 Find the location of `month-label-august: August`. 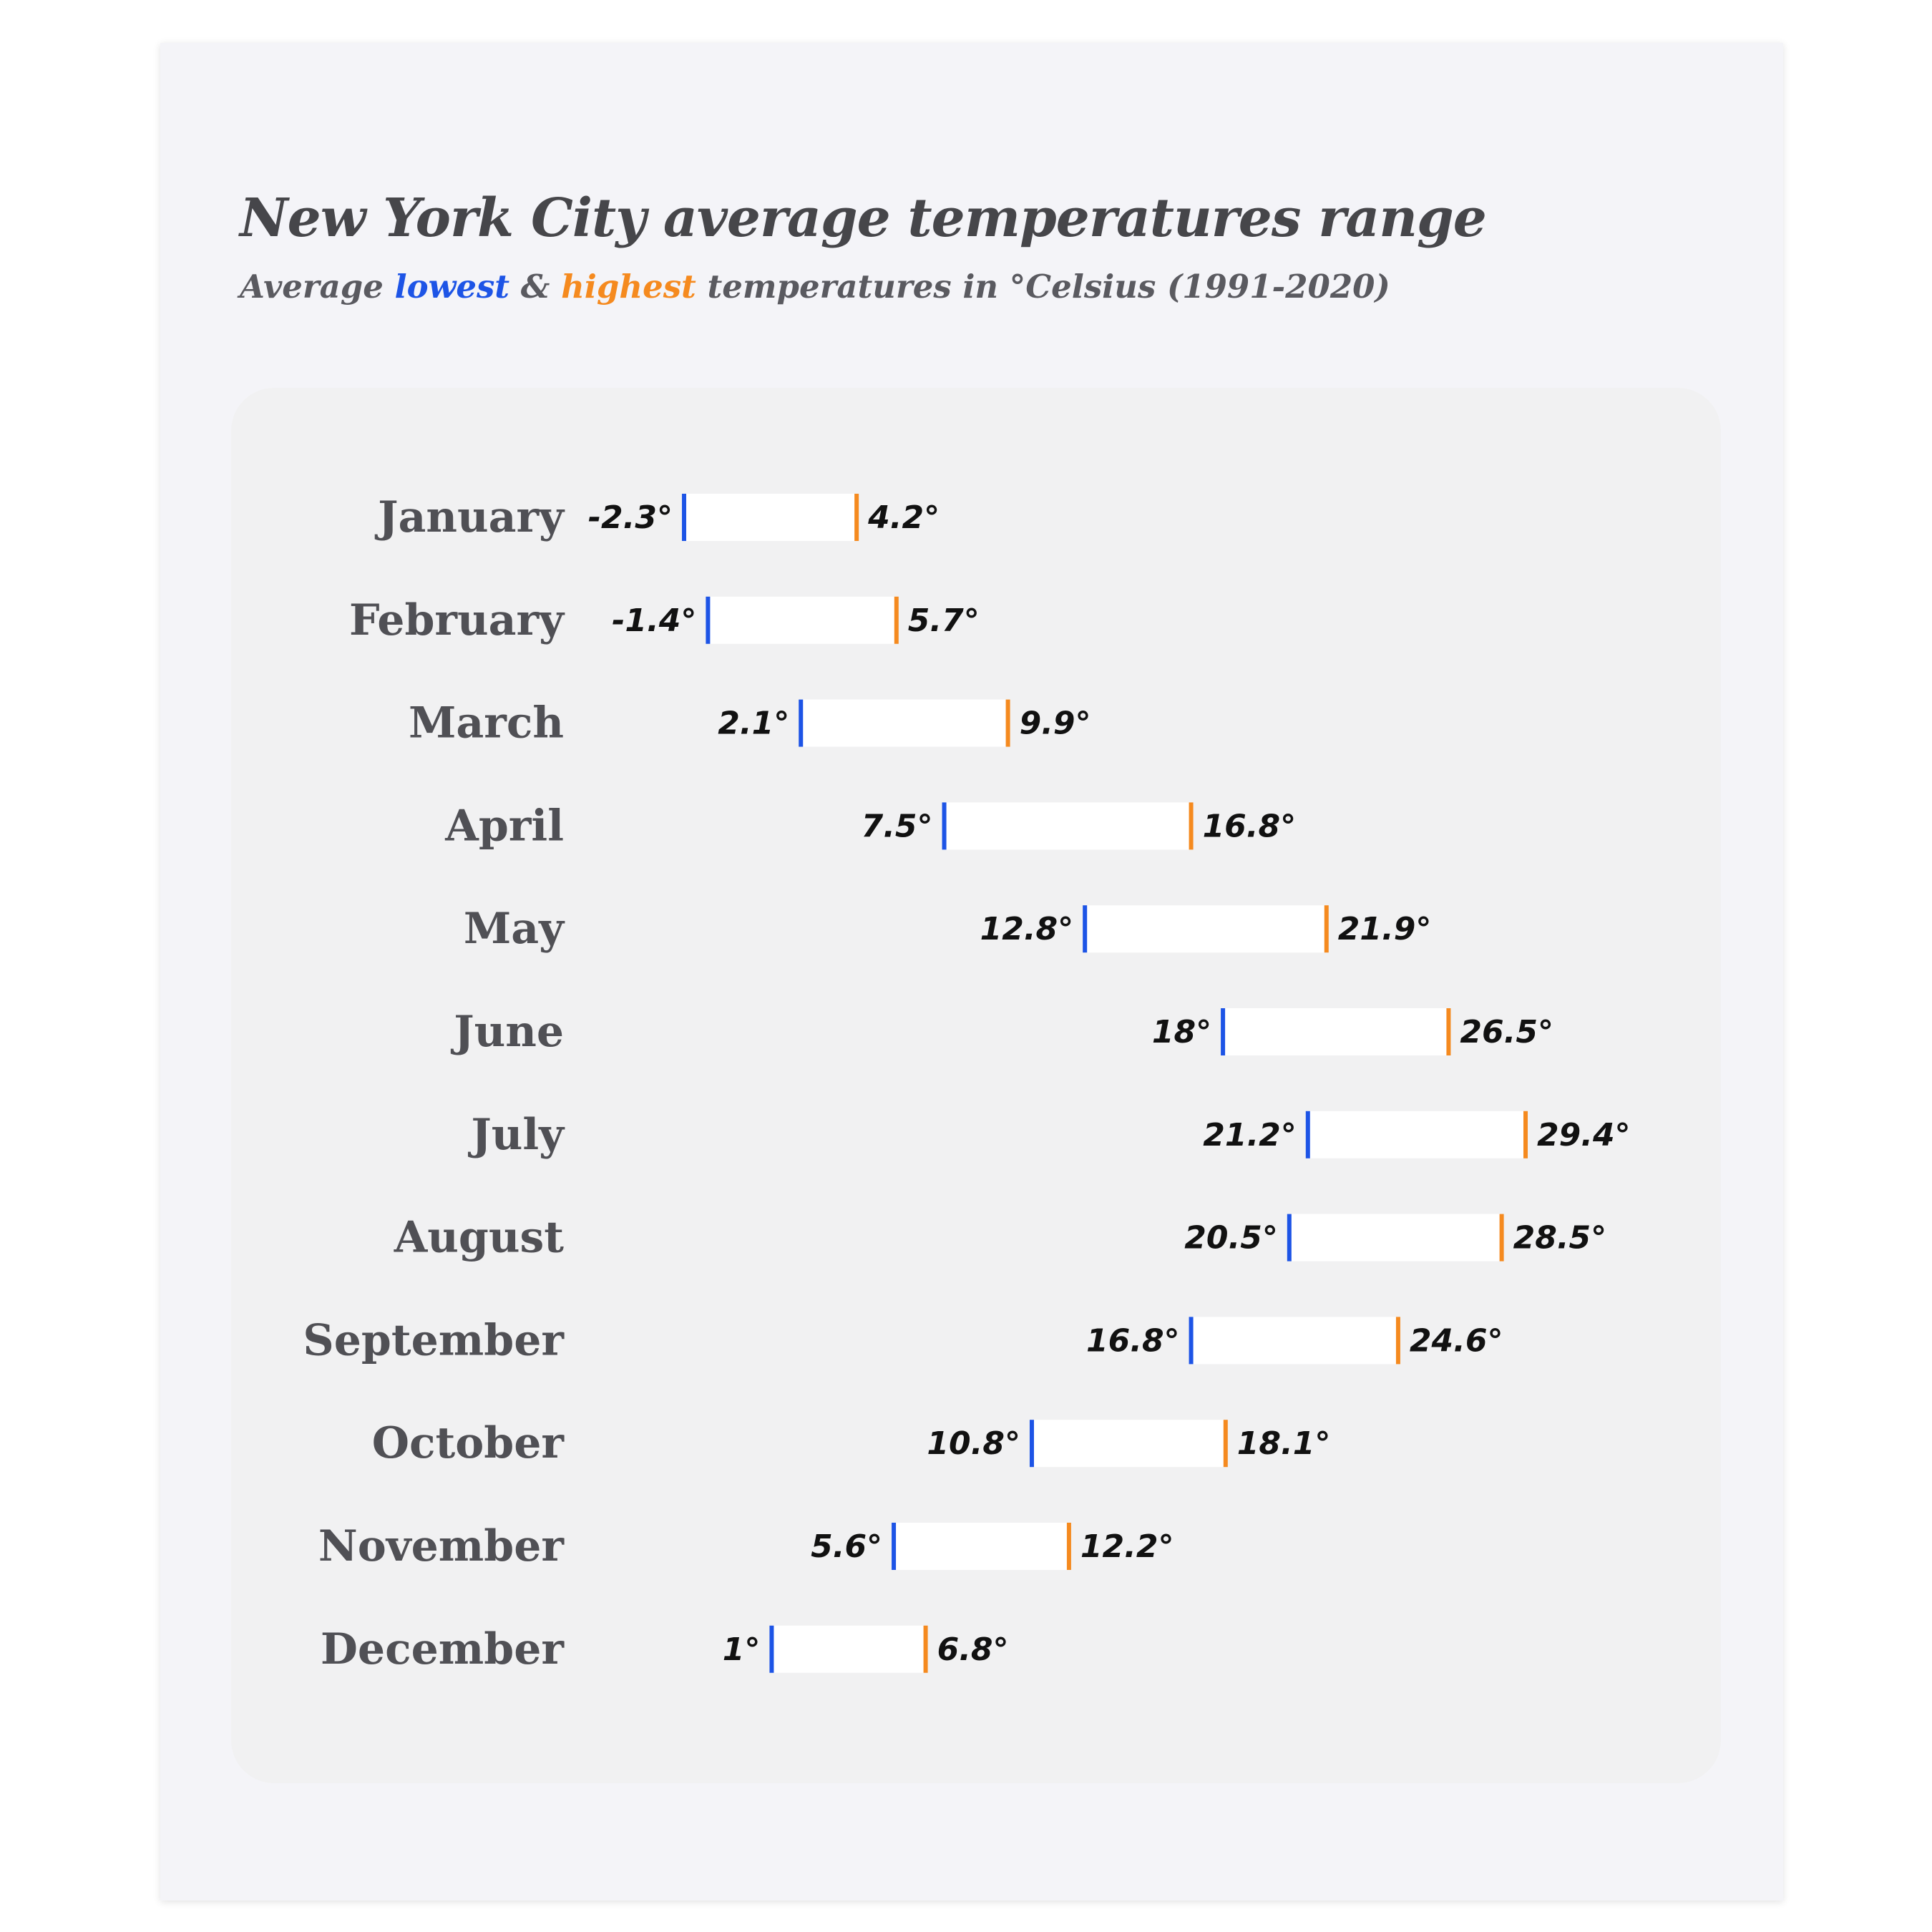

month-label-august: August is located at coordinates (479, 1238).